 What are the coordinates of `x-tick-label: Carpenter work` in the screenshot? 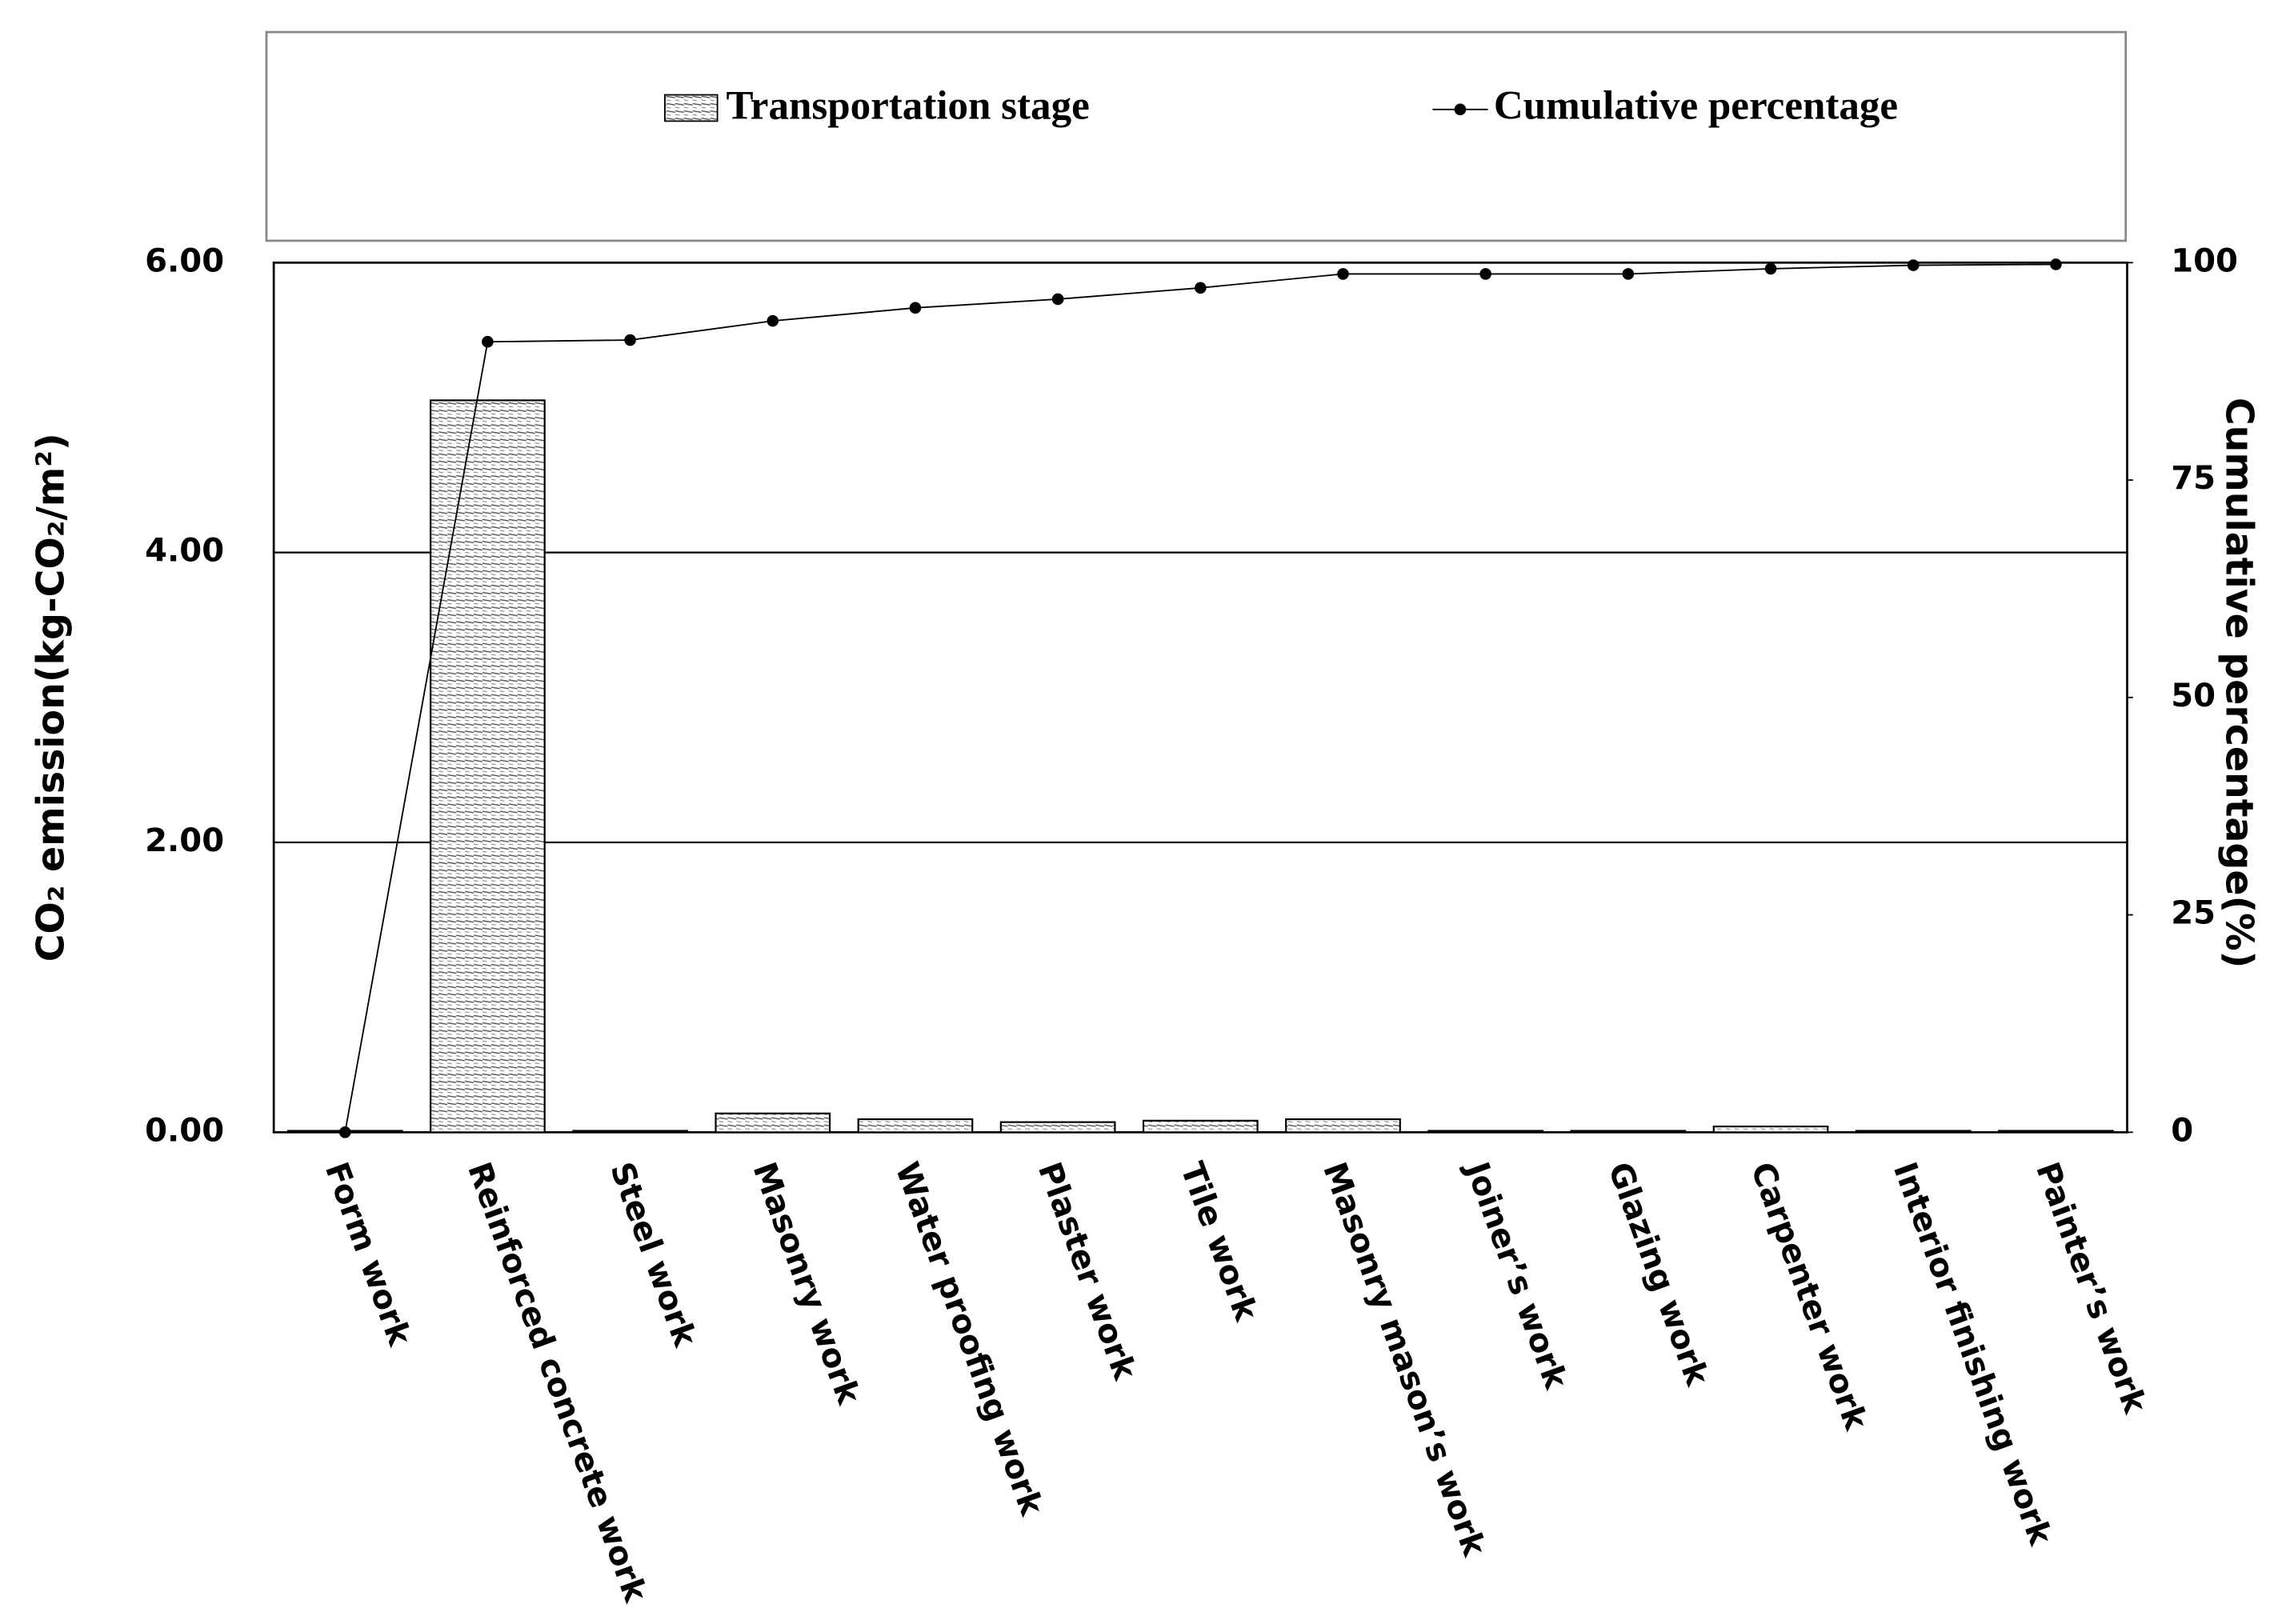 It's located at (1810, 1297).